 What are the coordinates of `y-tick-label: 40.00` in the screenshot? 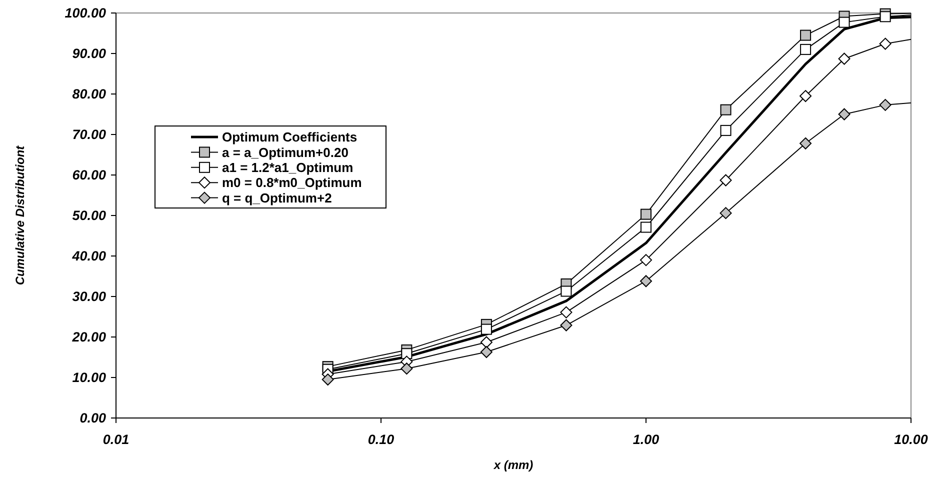 It's located at (88, 256).